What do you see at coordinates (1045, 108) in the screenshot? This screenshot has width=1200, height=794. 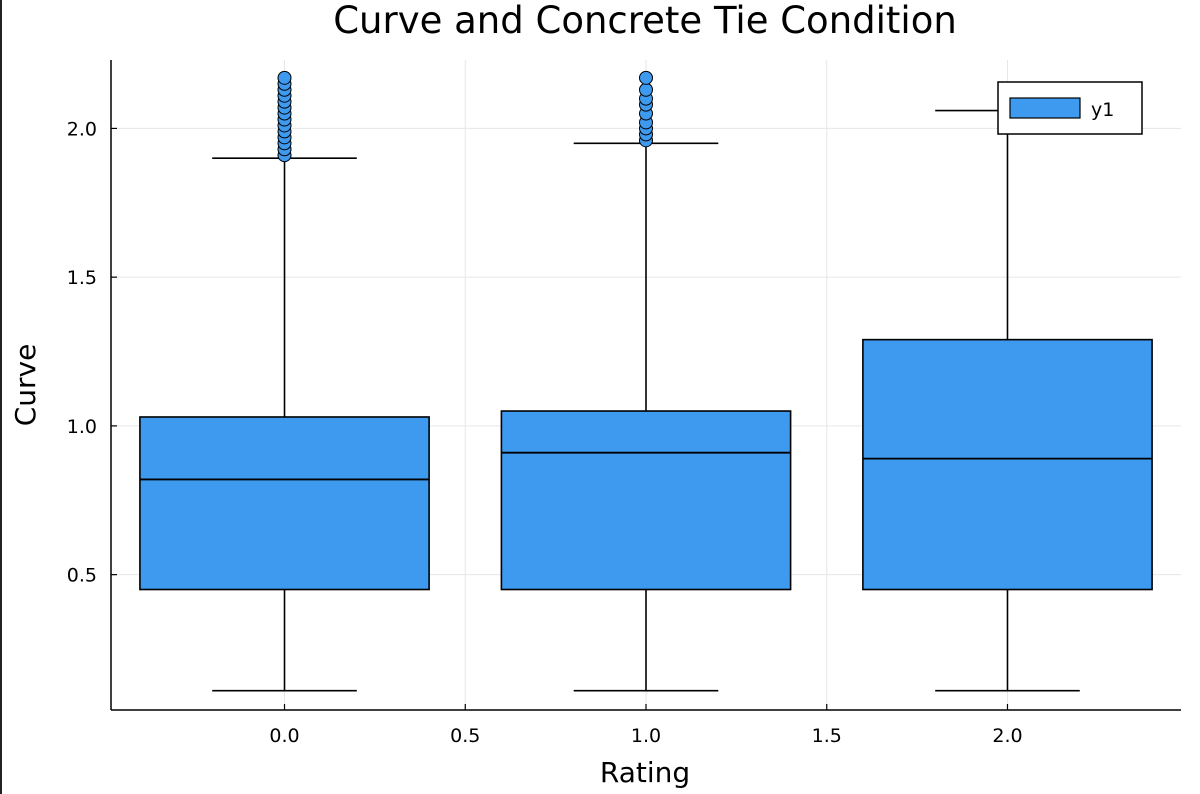 I see `legend-swatch` at bounding box center [1045, 108].